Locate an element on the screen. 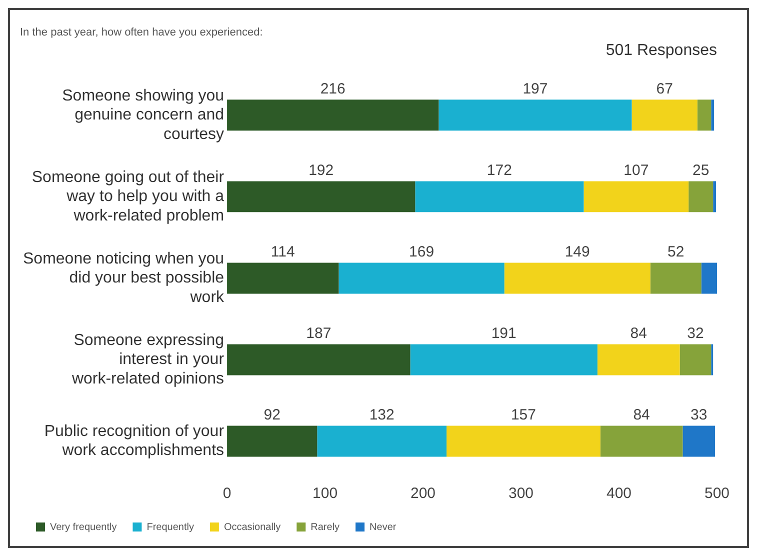  y-tick-label: Someone expressing interest in your work-related opinions is located at coordinates (147, 360).